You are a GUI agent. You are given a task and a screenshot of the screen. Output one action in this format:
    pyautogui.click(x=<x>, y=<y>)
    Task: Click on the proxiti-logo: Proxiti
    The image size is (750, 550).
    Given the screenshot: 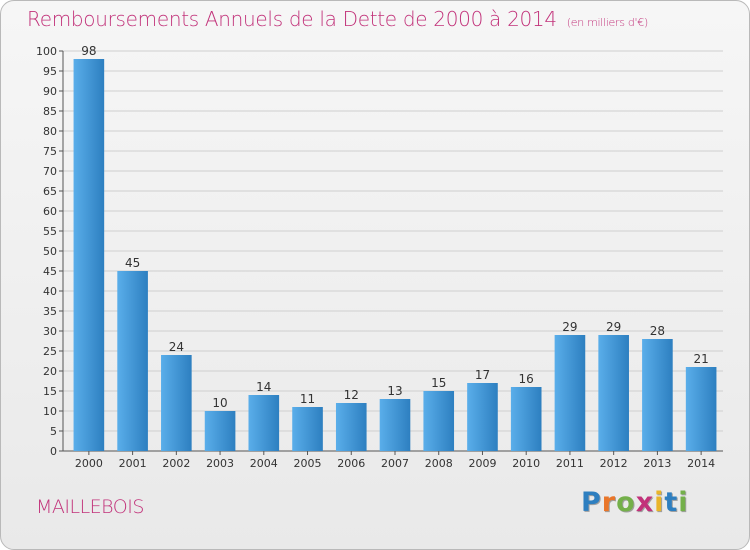 What is the action you would take?
    pyautogui.click(x=635, y=507)
    